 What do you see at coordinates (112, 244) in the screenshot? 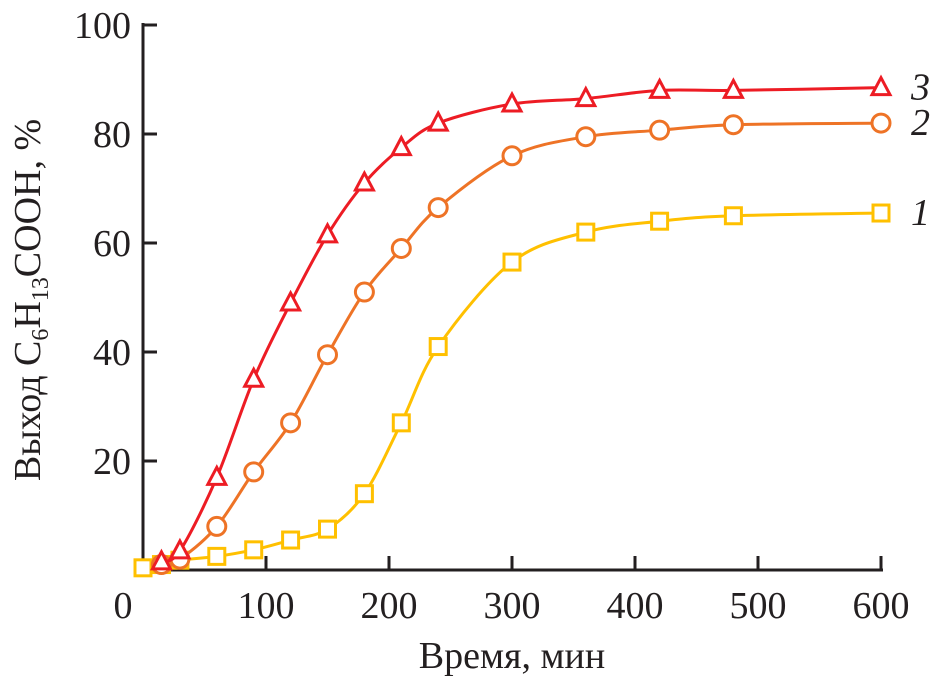
I see `y-tick-label: 60` at bounding box center [112, 244].